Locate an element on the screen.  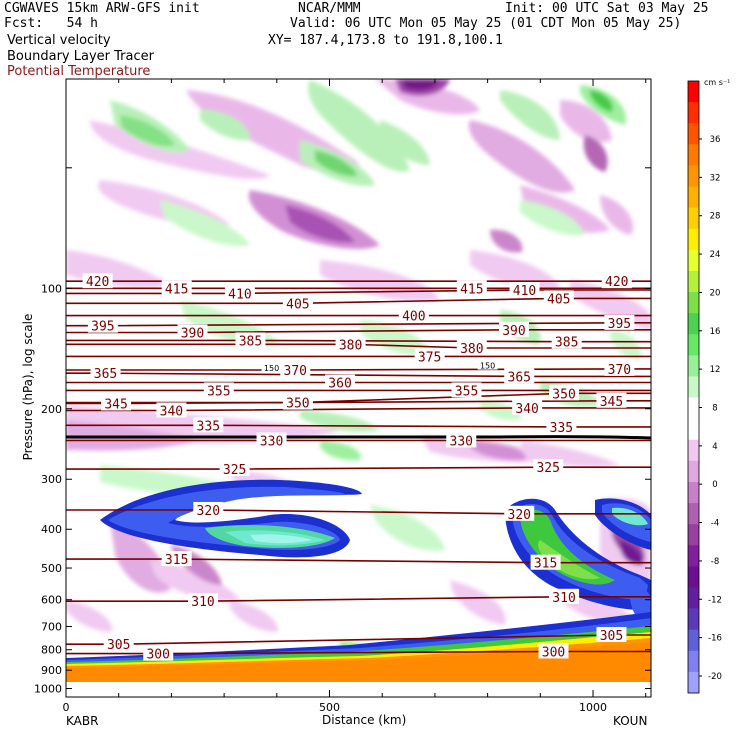
y-tick-label: 100 is located at coordinates (51, 288).